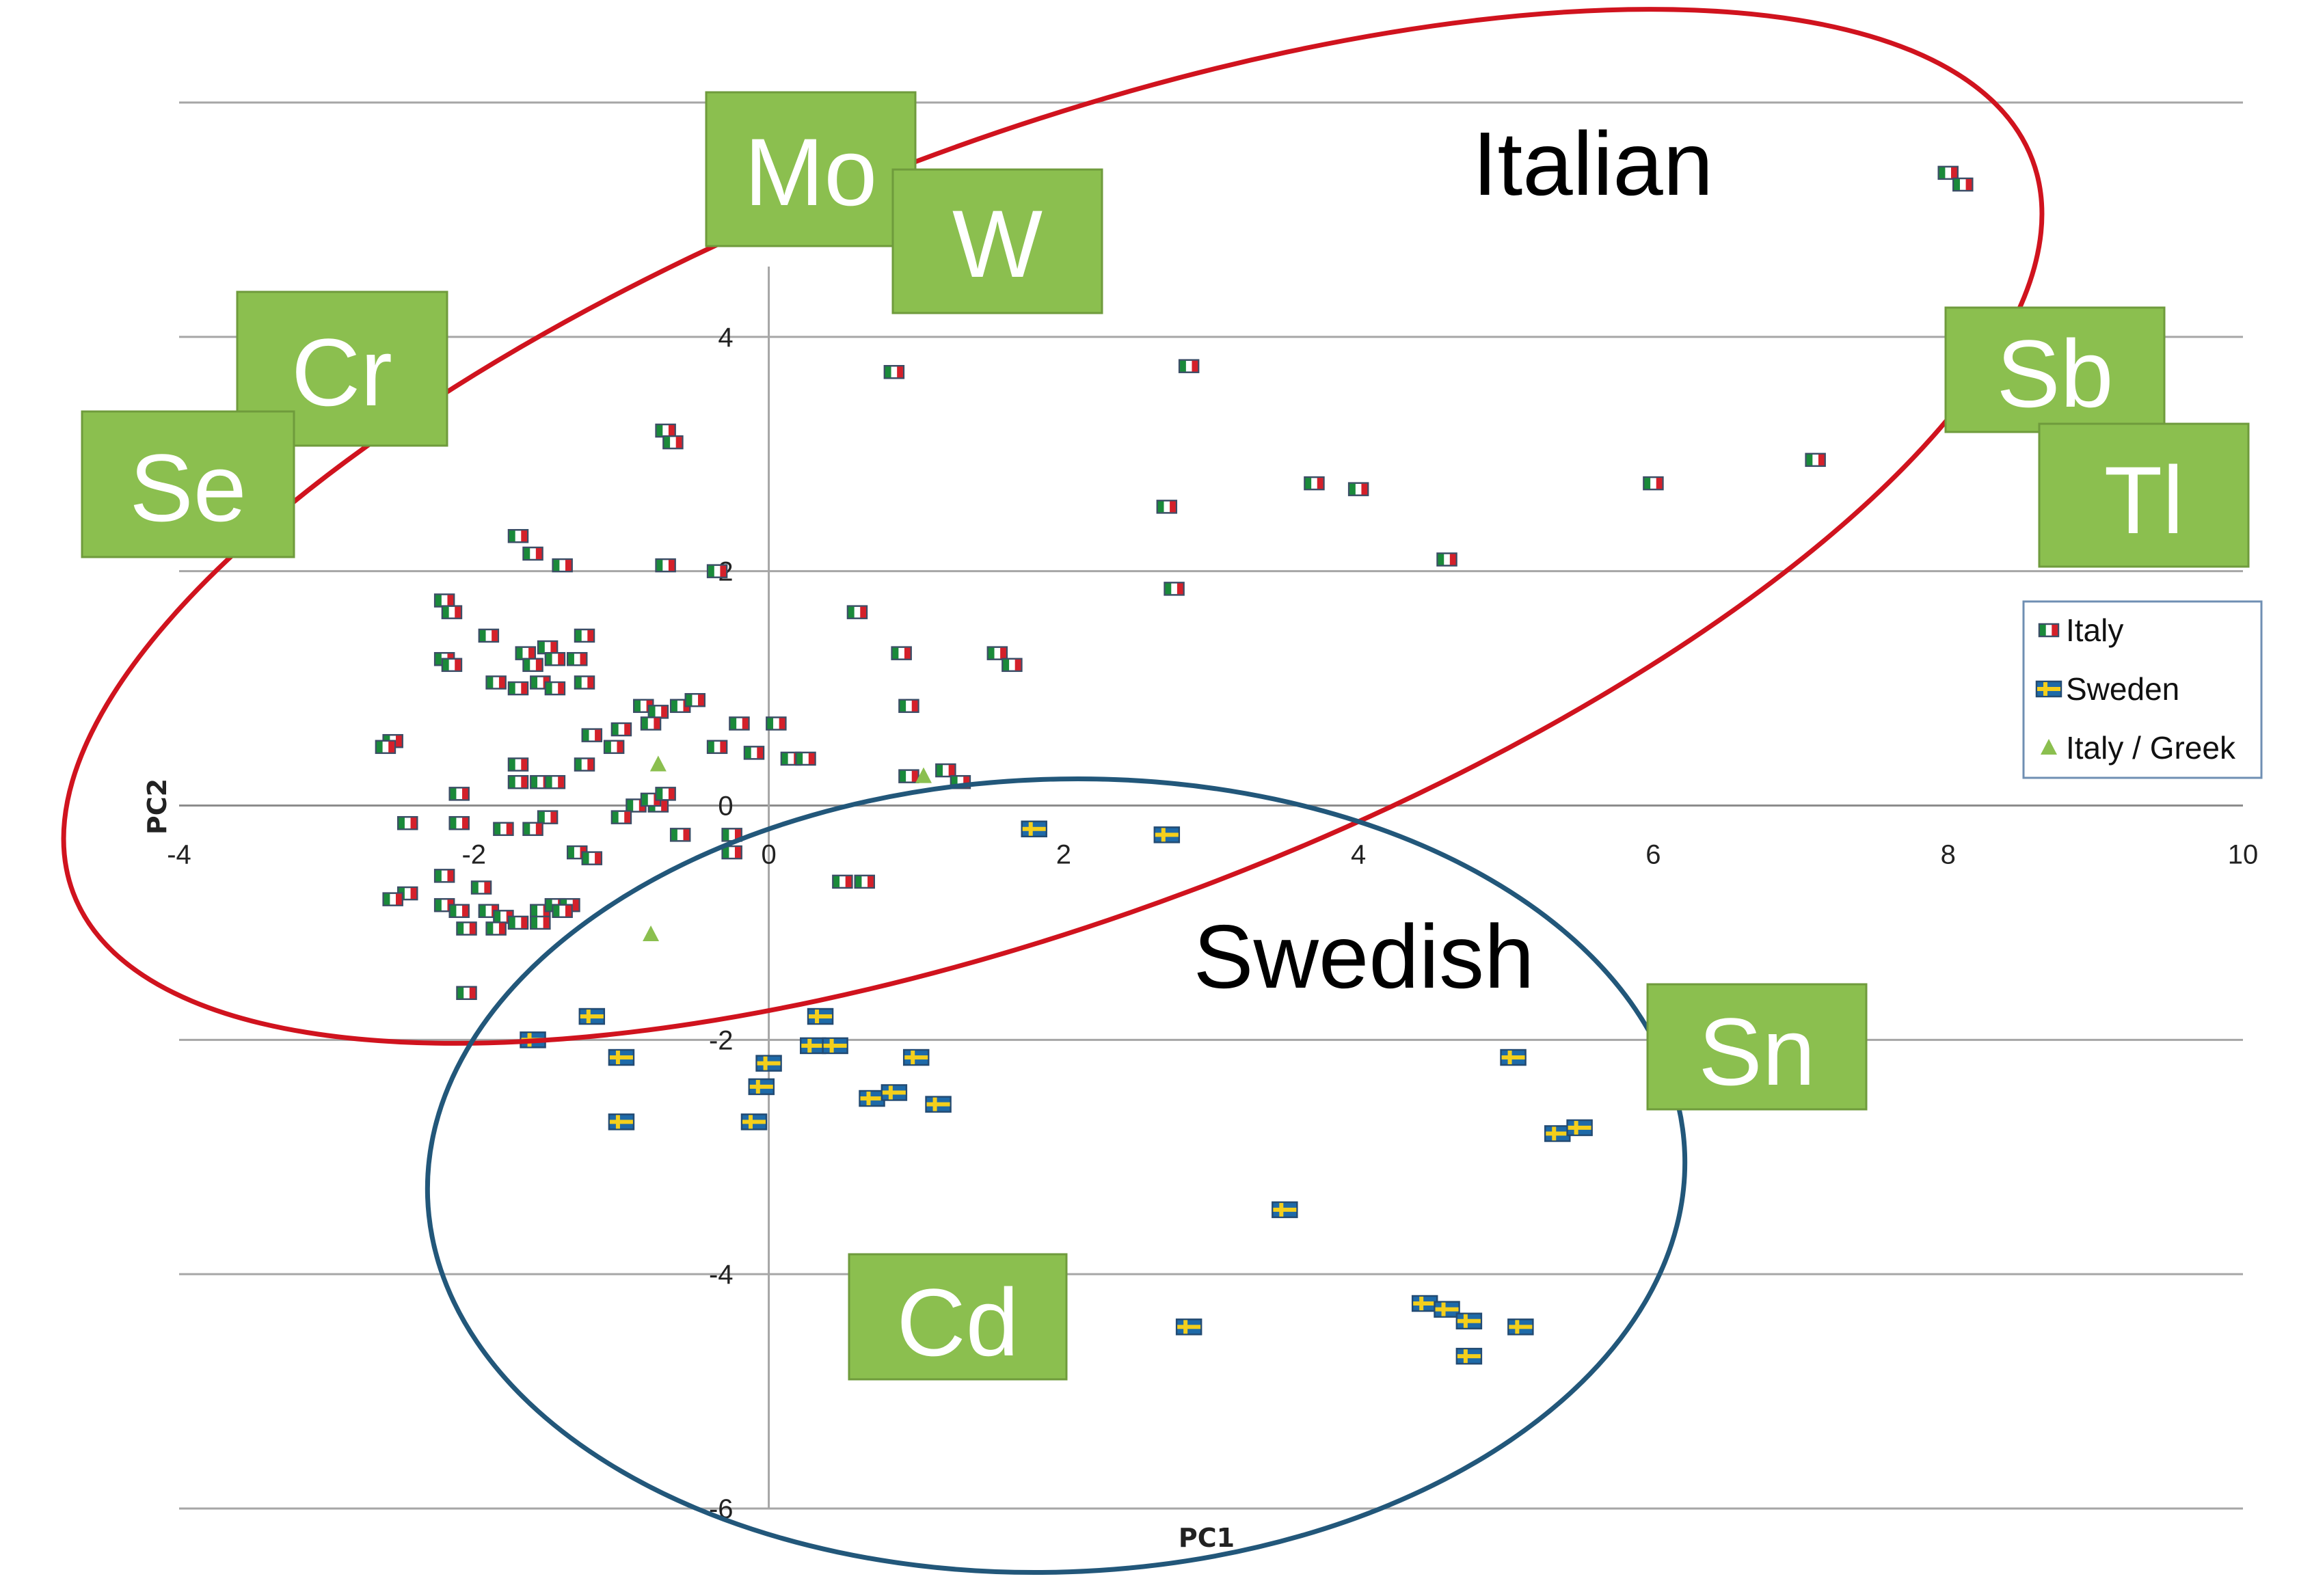 Image resolution: width=2312 pixels, height=1596 pixels. I want to click on italian-cluster-label: Italian, so click(1593, 163).